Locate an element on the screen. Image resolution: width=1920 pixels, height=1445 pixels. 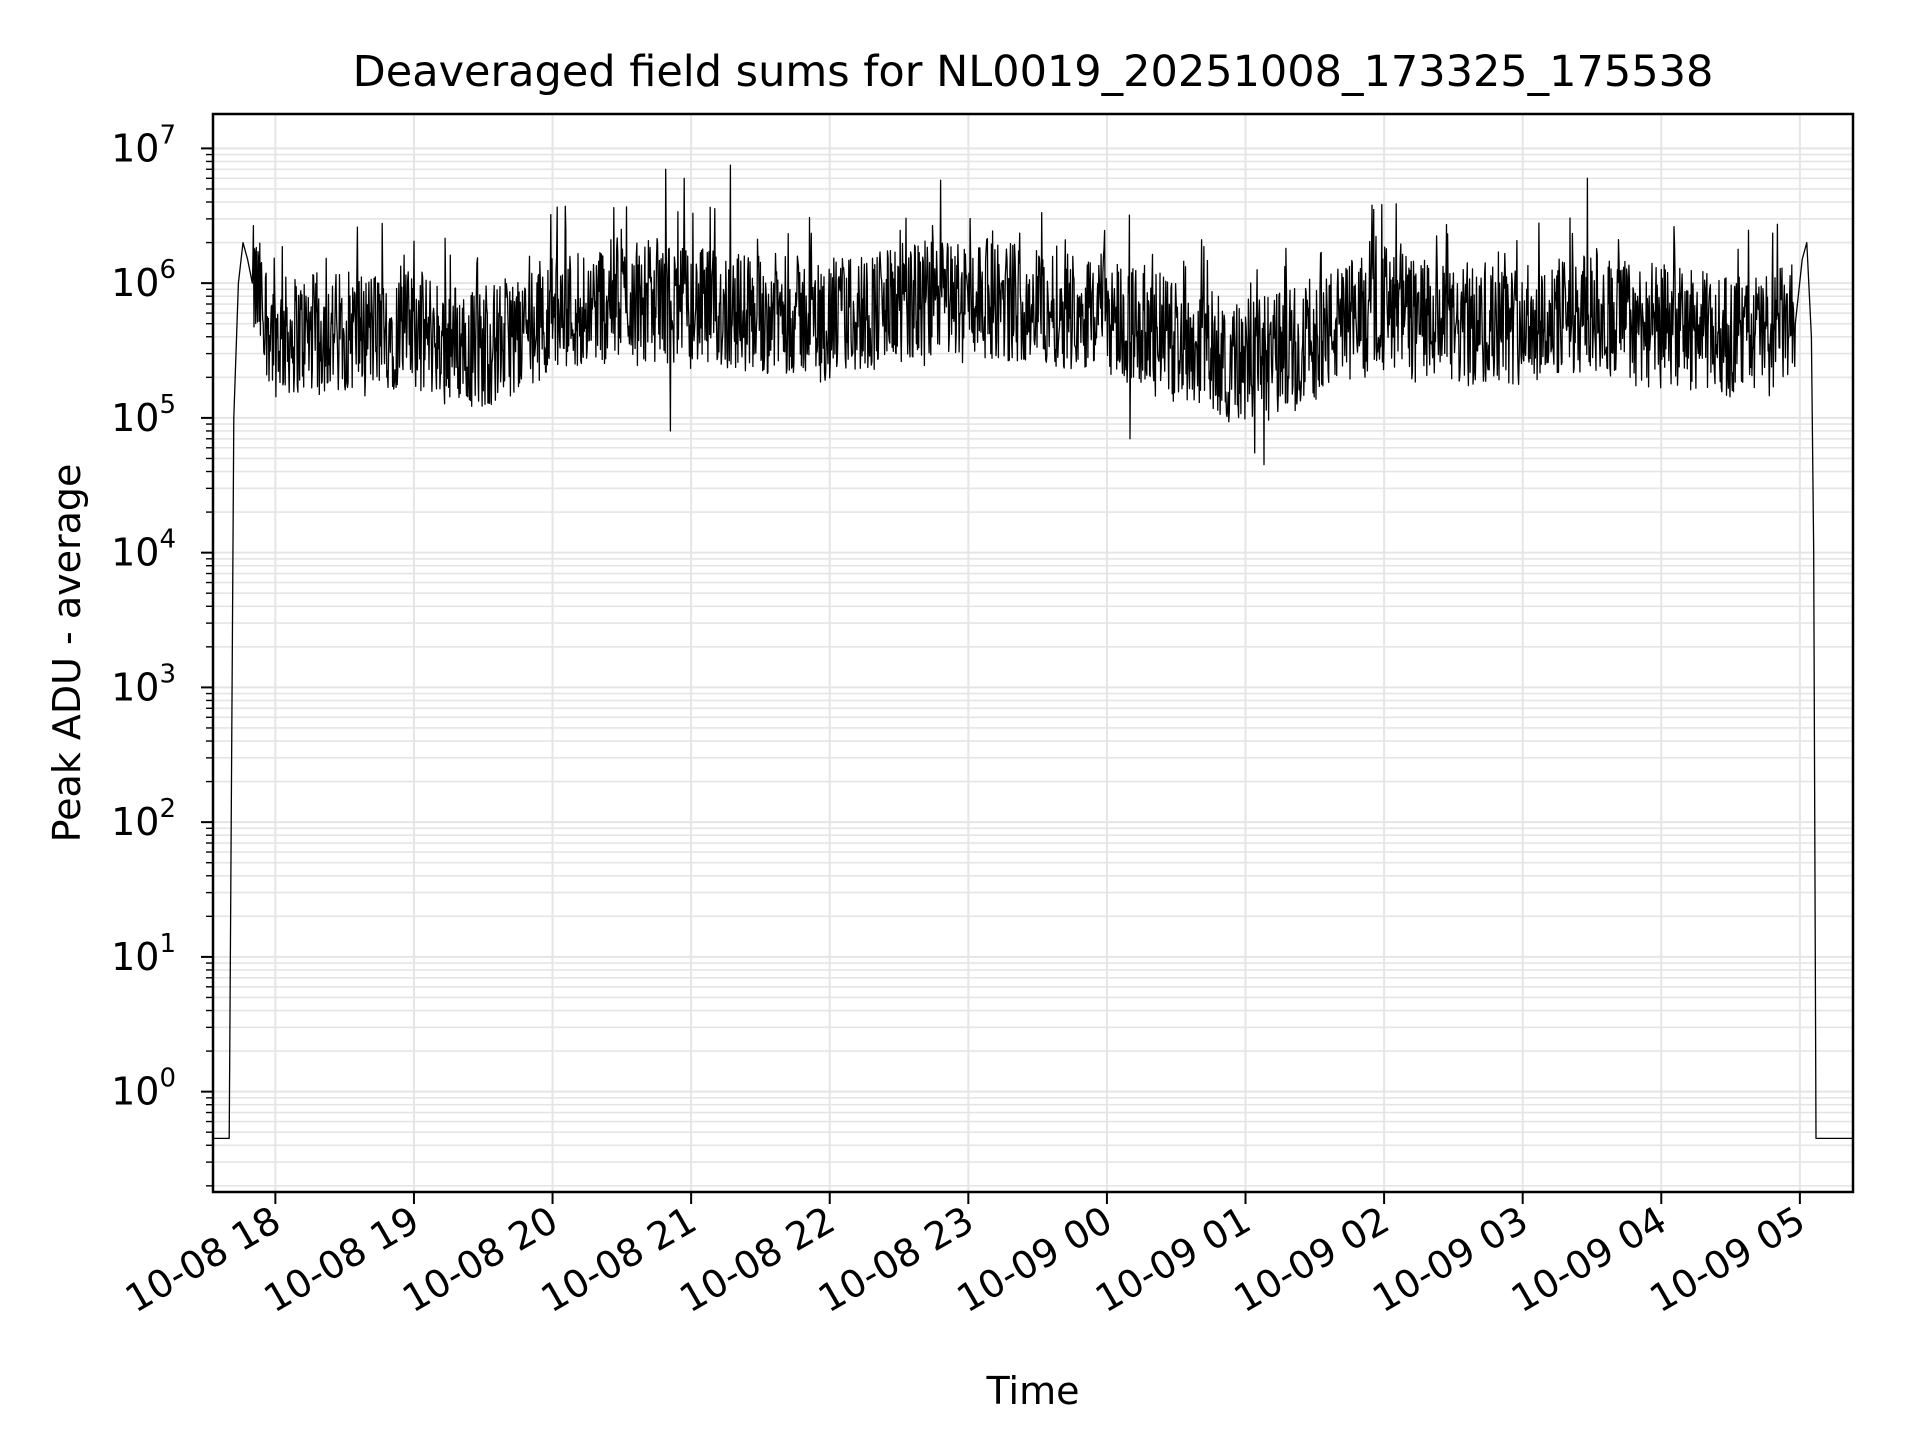
x-axis-label: Time is located at coordinates (1033, 1391).